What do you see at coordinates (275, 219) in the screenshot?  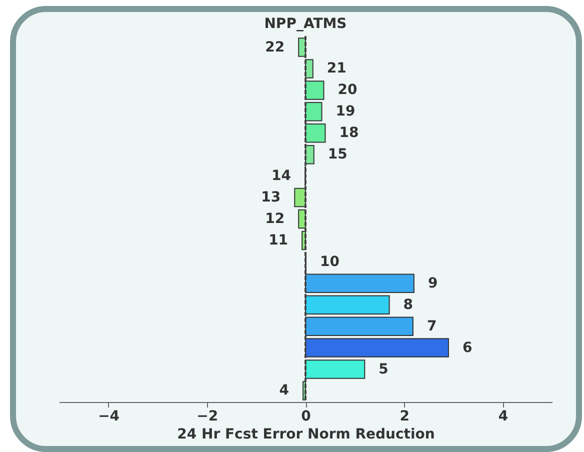 I see `y-tick-label: 12` at bounding box center [275, 219].